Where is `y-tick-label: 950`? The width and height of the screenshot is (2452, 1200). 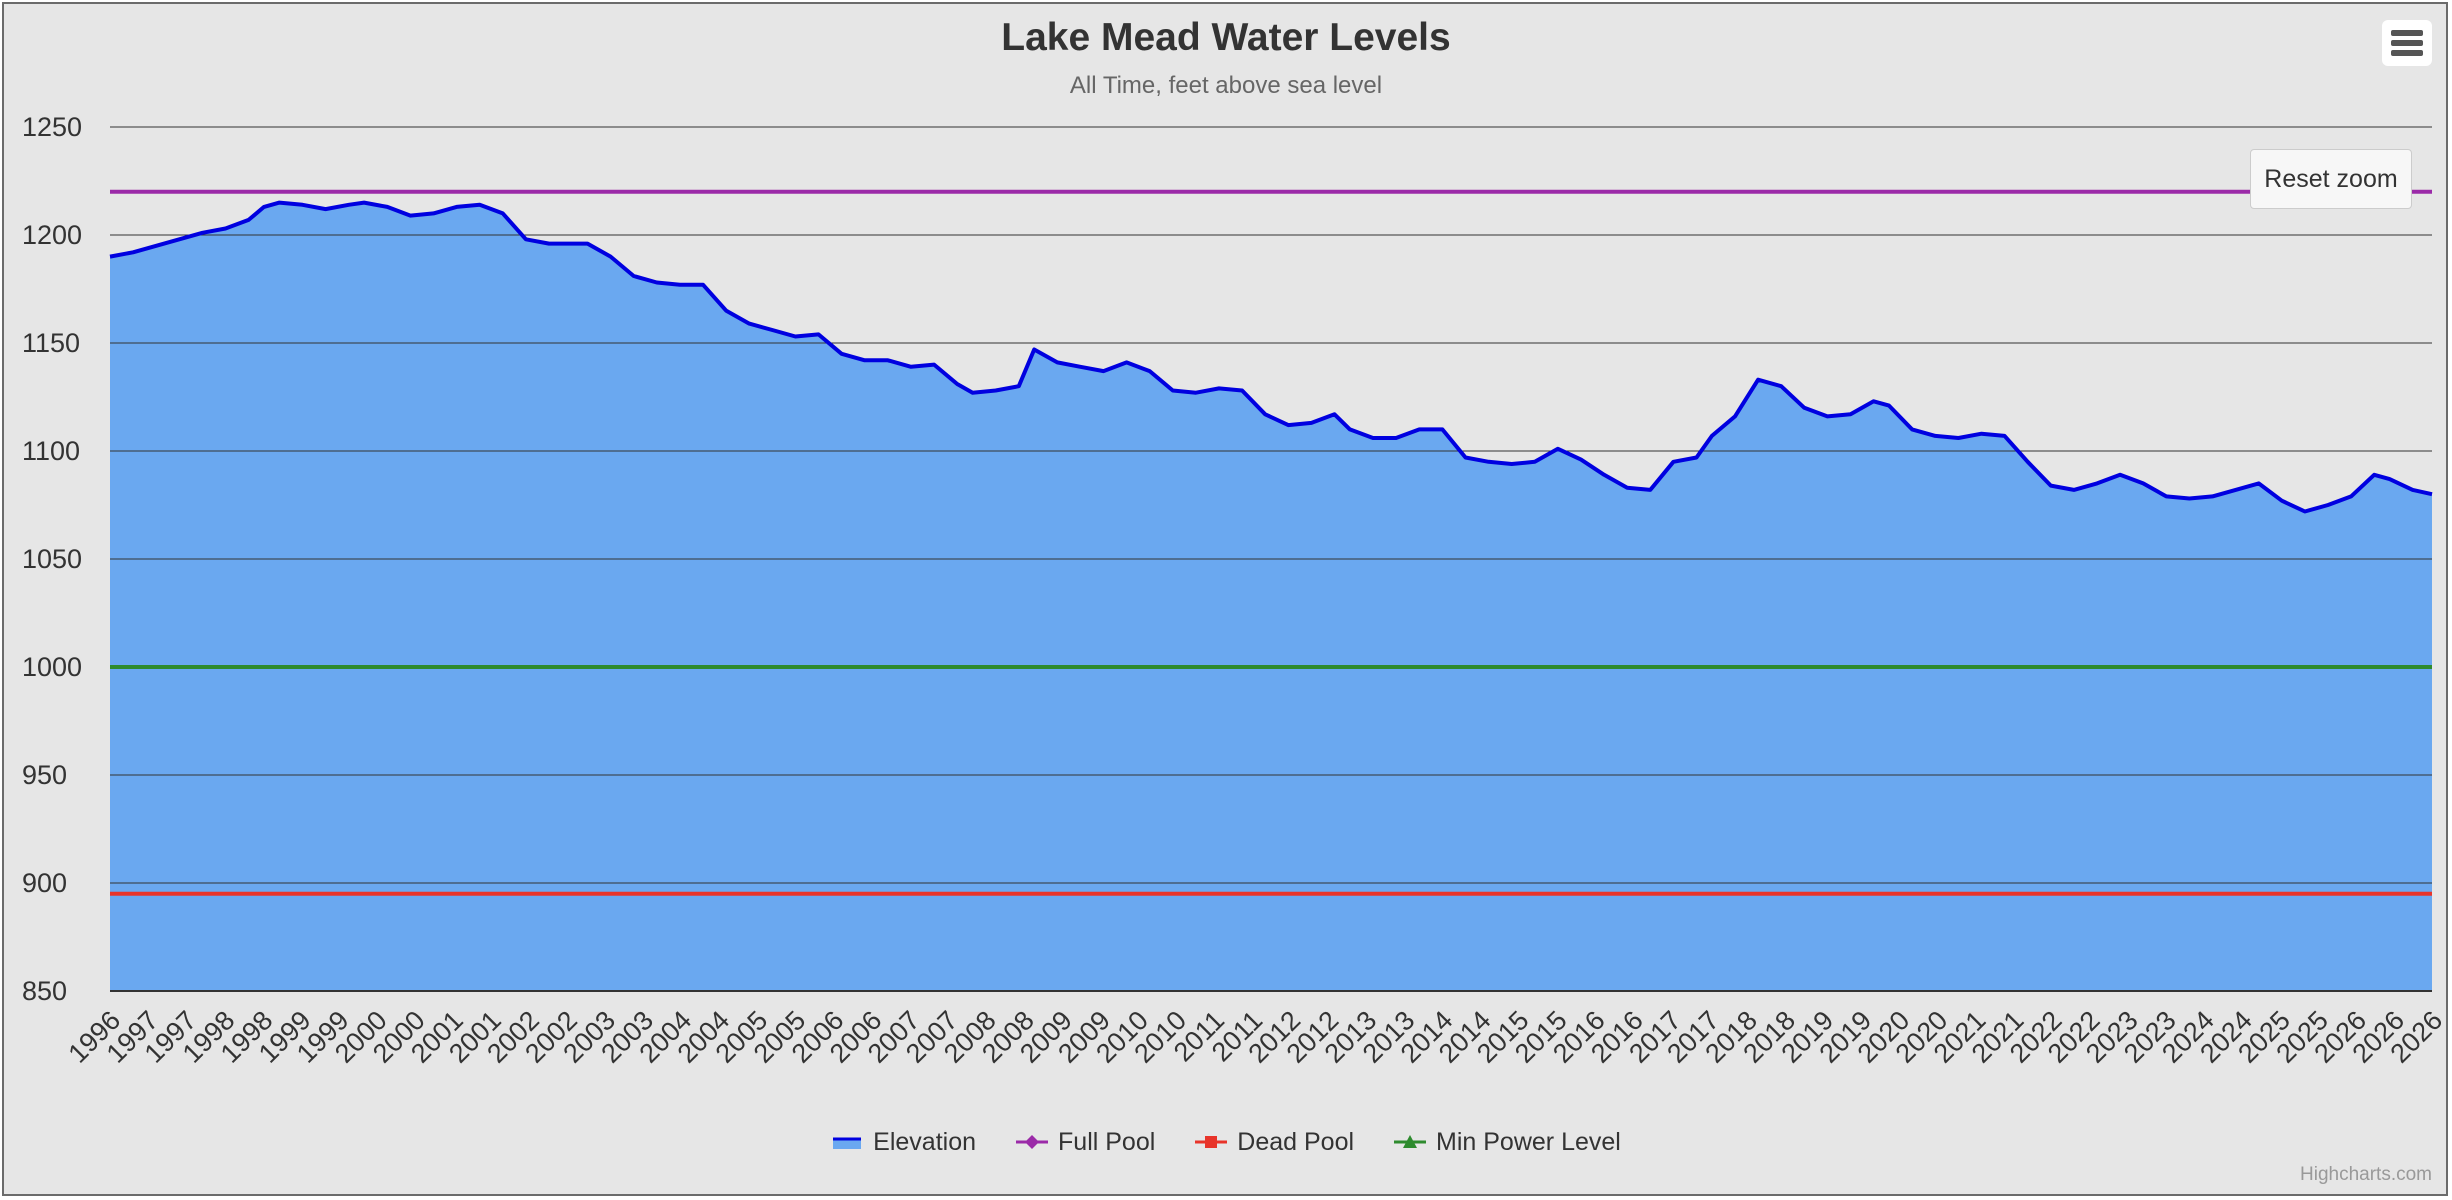 y-tick-label: 950 is located at coordinates (44, 775).